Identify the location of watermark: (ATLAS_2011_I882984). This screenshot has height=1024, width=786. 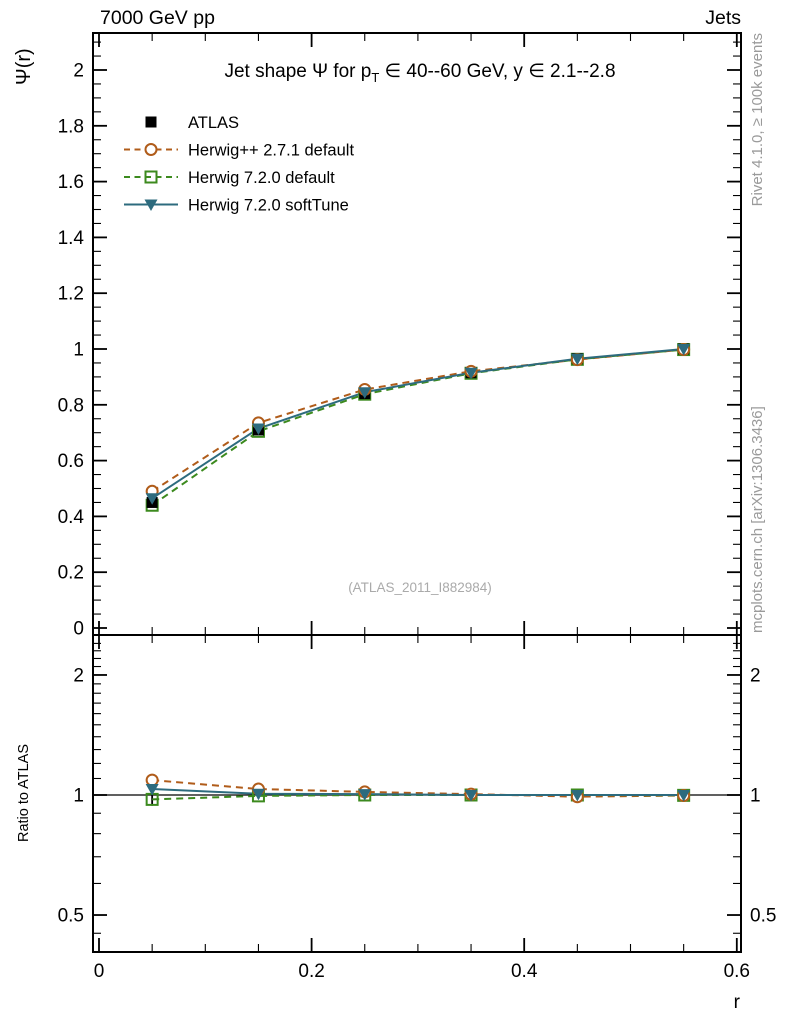
(420, 587).